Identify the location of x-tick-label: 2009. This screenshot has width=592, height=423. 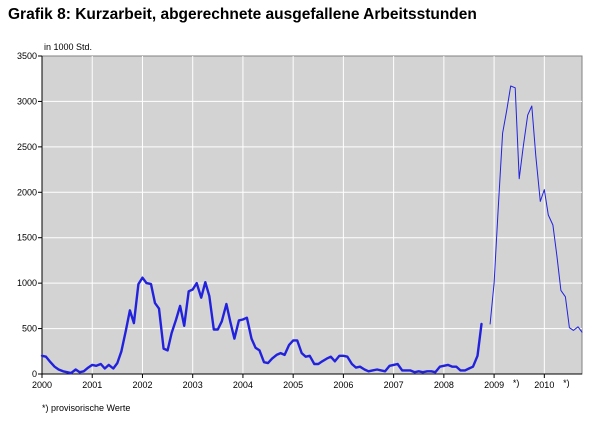
(494, 385).